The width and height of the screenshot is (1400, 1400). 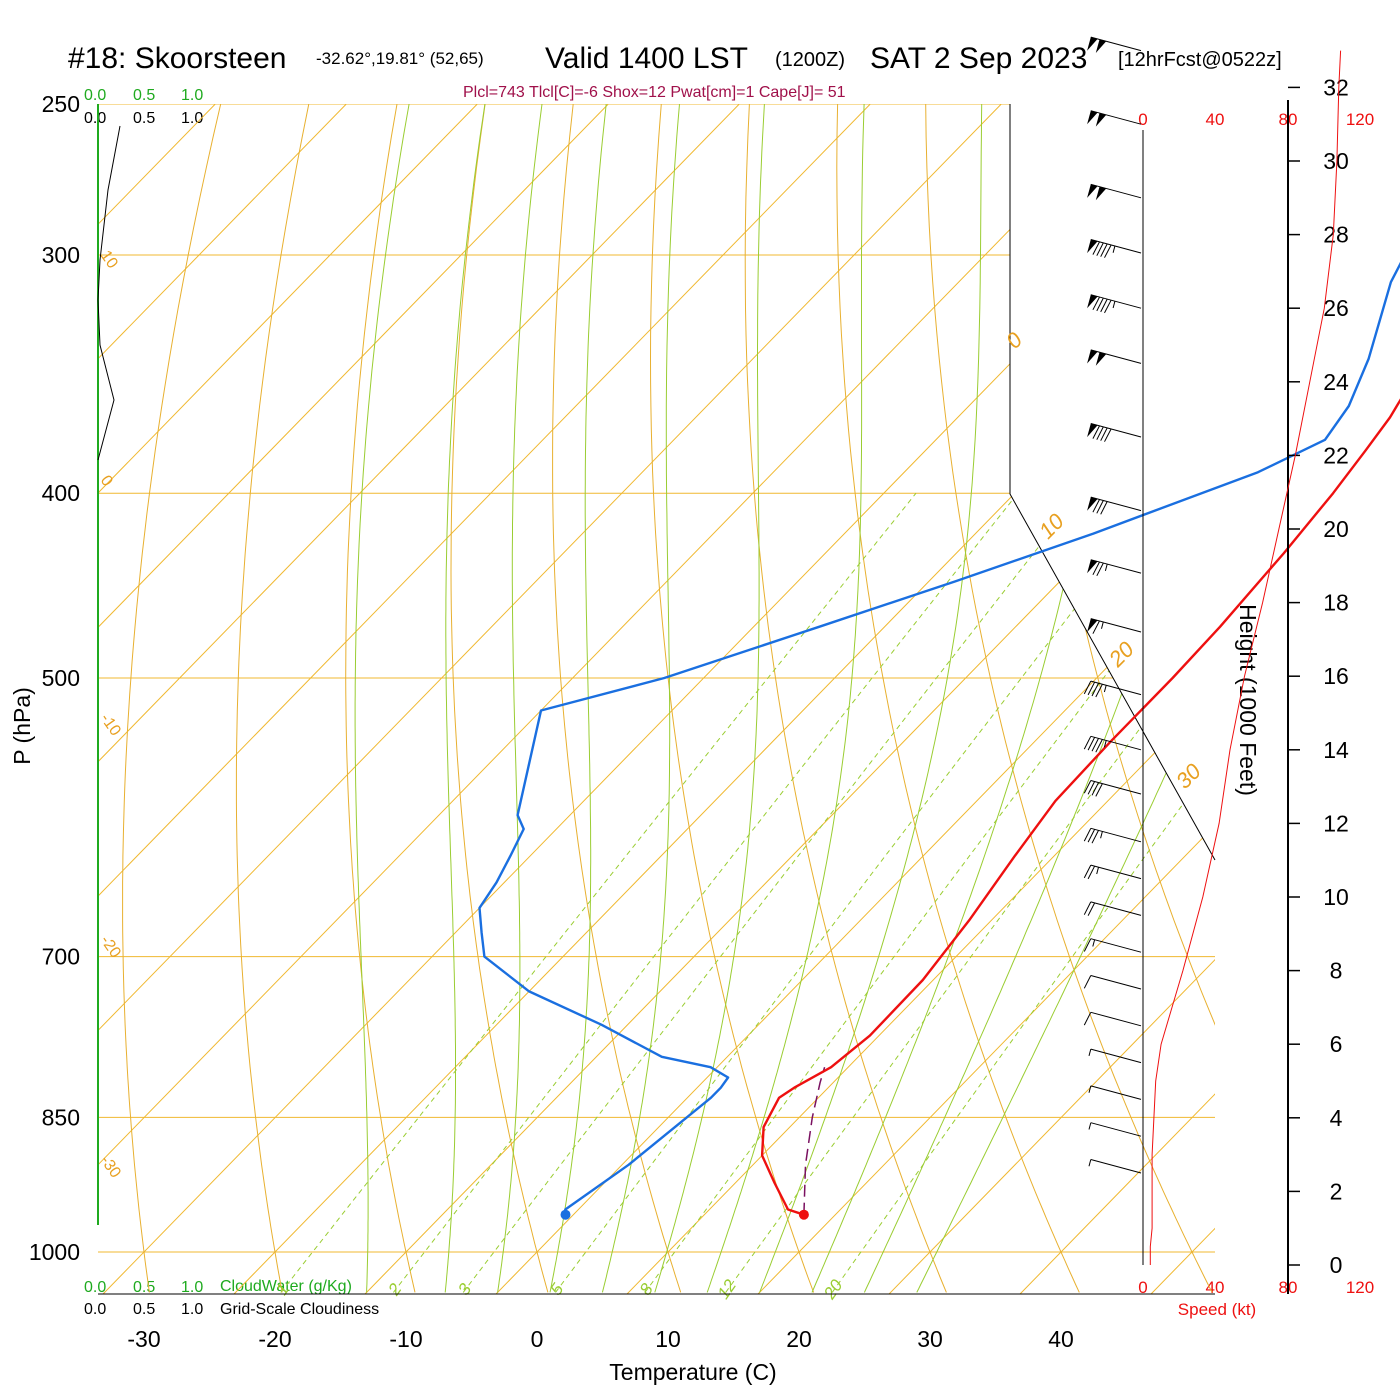 What do you see at coordinates (1336, 676) in the screenshot?
I see `height-tick-label: 16` at bounding box center [1336, 676].